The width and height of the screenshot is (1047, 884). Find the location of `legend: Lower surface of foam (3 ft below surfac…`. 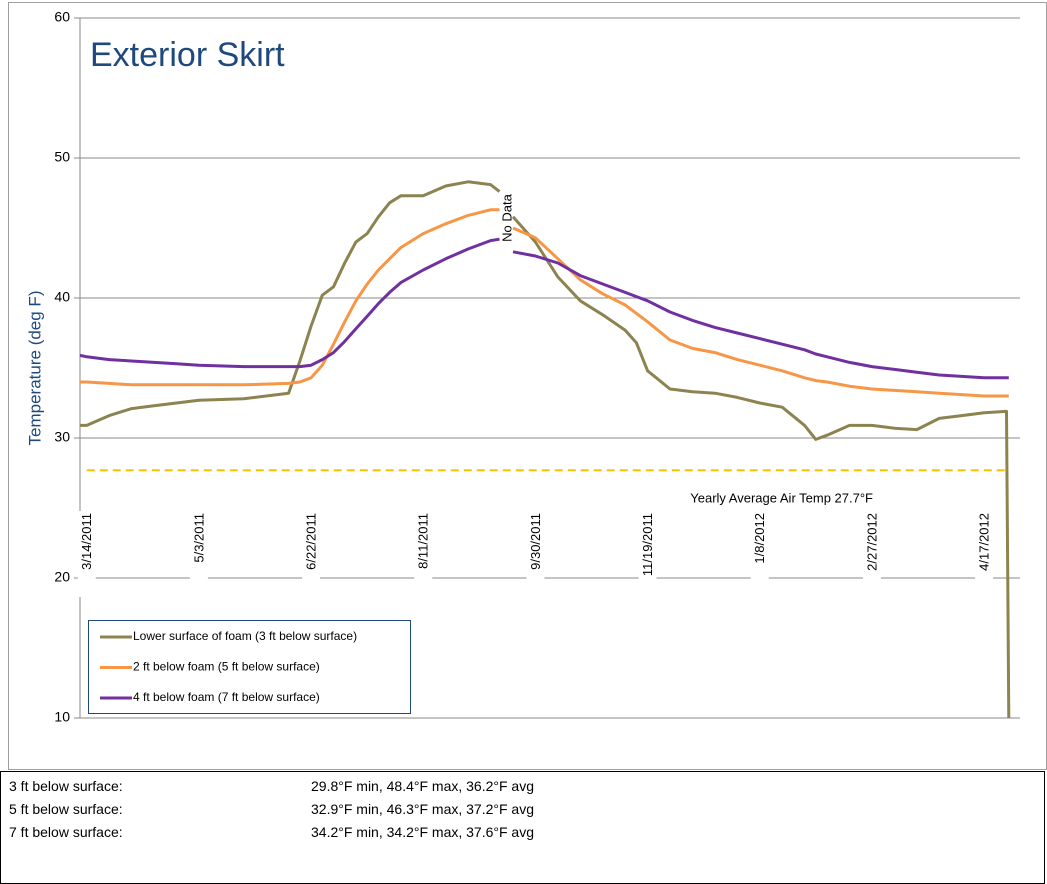

legend: Lower surface of foam (3 ft below surfac… is located at coordinates (249, 667).